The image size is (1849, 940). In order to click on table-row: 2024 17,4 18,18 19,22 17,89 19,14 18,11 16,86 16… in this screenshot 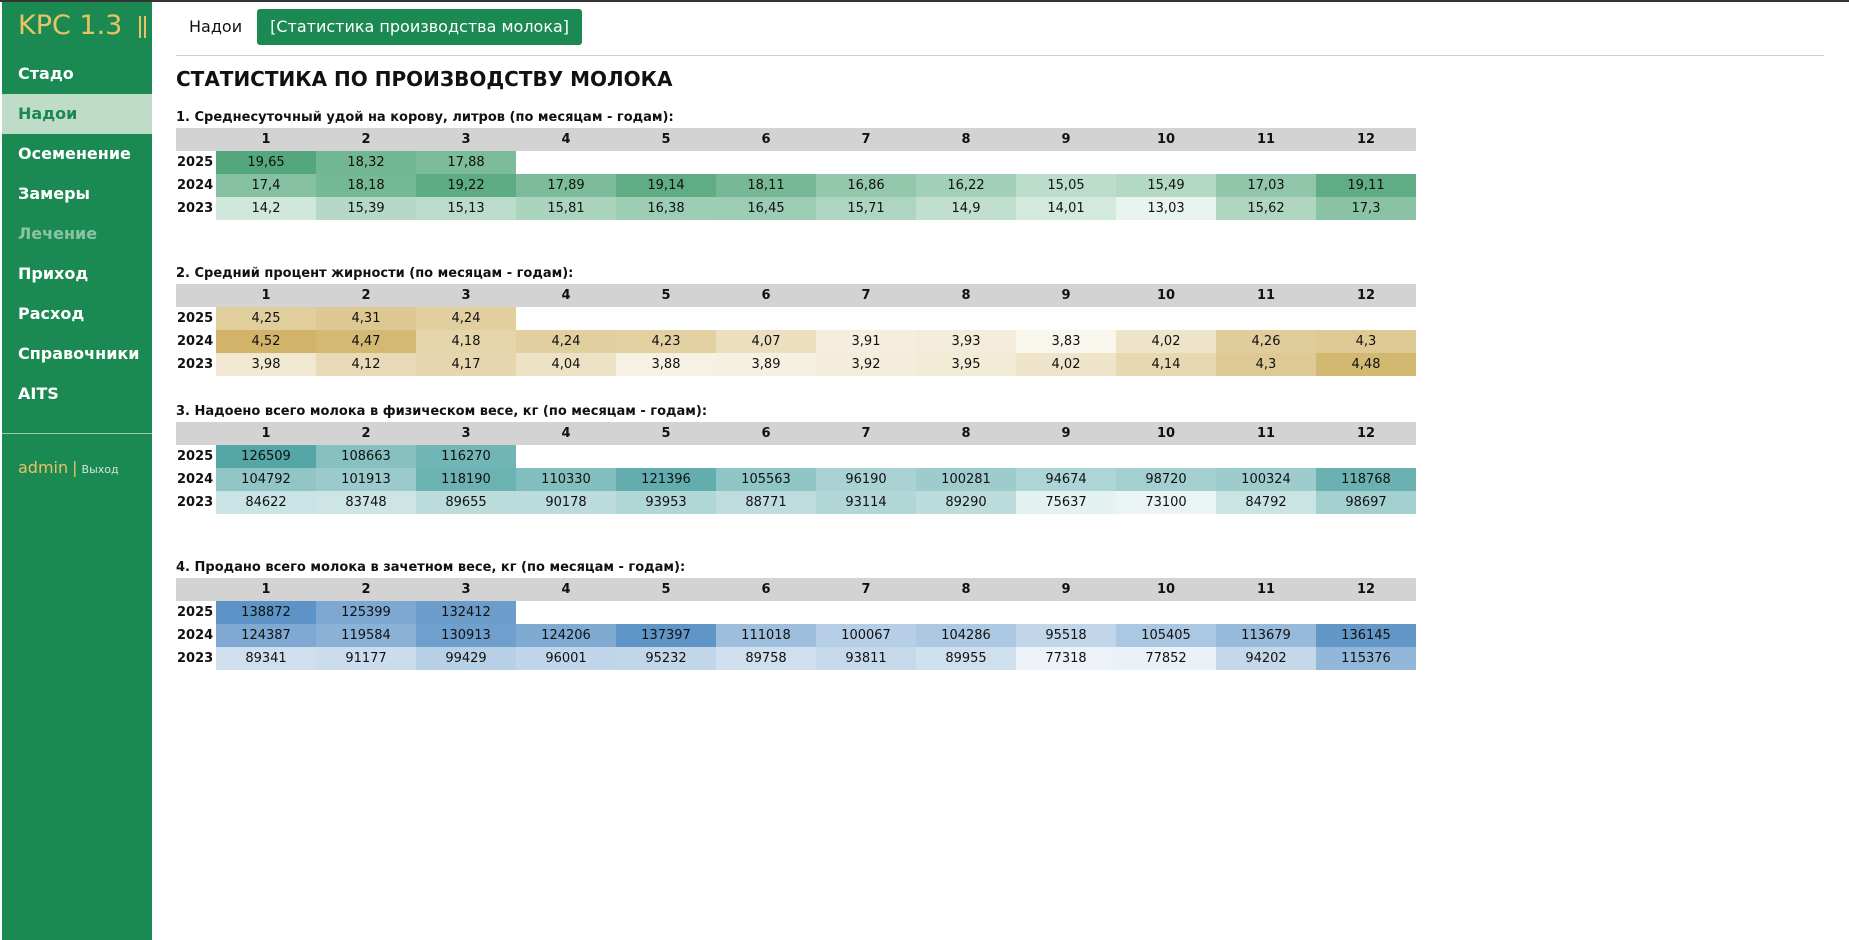, I will do `click(796, 185)`.